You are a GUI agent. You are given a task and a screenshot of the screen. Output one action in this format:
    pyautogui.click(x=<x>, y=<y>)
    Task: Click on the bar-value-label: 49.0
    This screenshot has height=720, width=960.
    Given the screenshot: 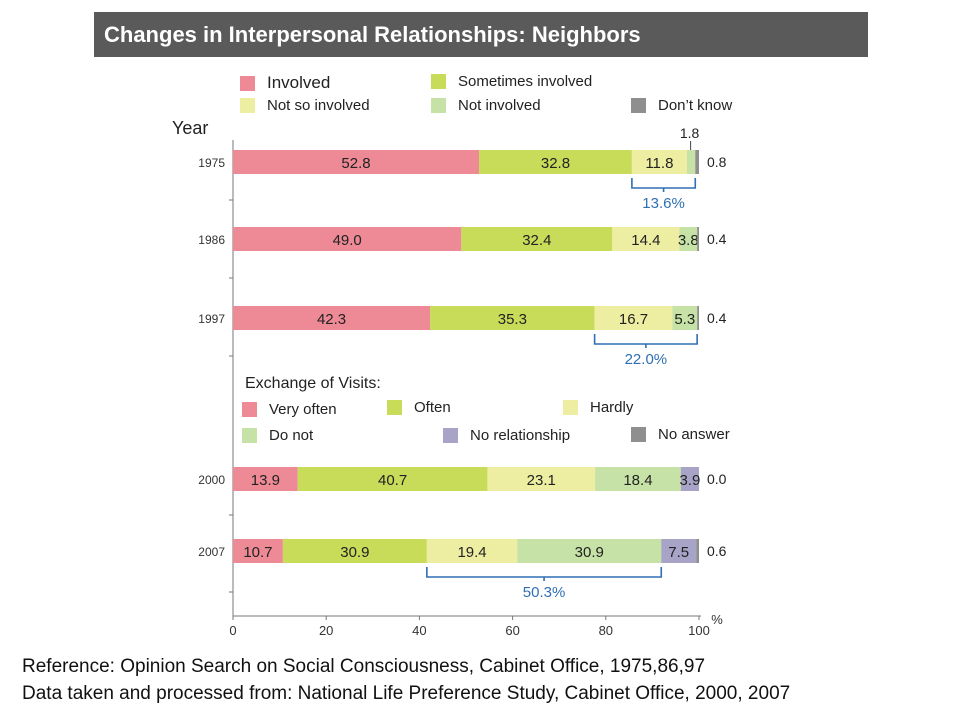 What is the action you would take?
    pyautogui.click(x=347, y=240)
    